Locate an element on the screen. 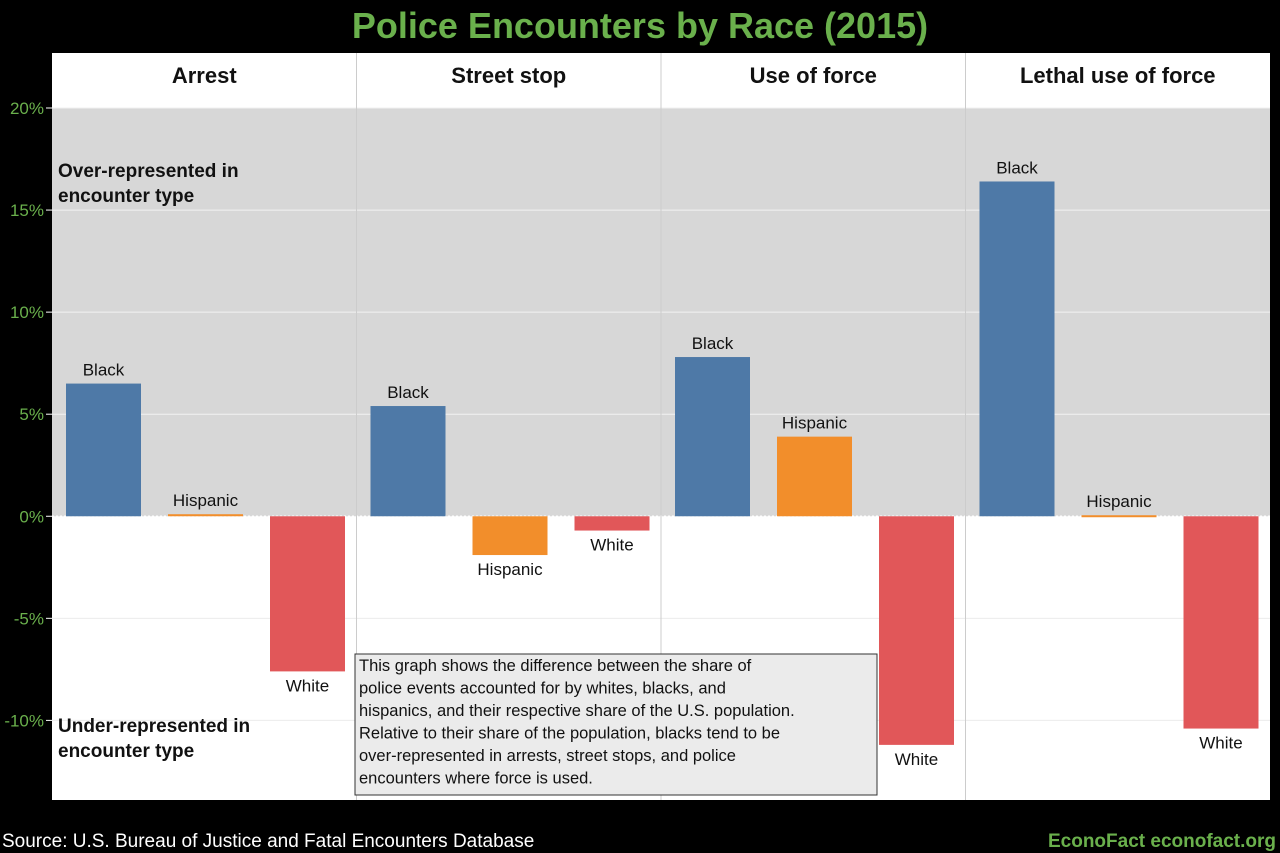 The width and height of the screenshot is (1280, 853). y-tick-label: 10% is located at coordinates (27, 312).